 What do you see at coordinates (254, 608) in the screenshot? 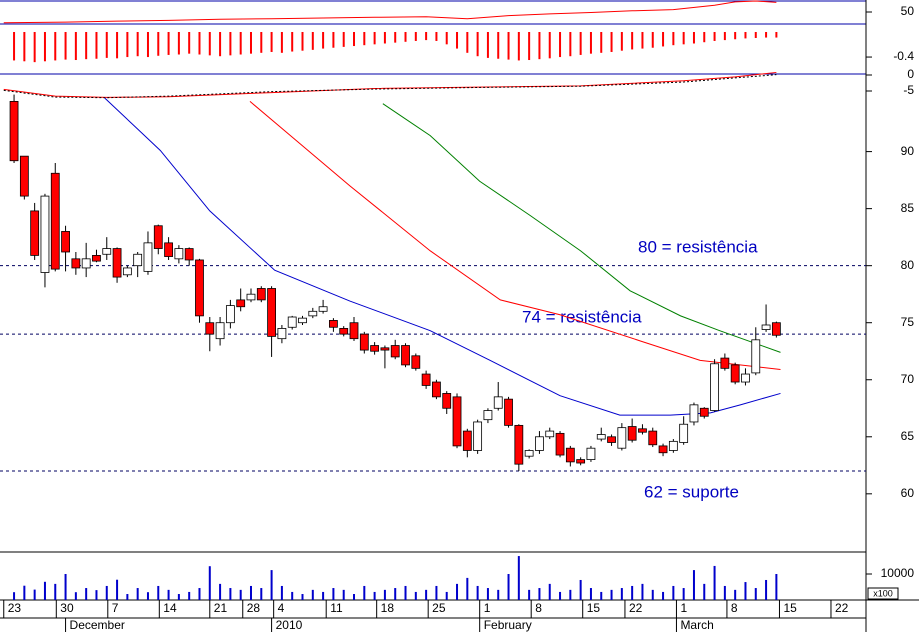
I see `x-tick-label: 28` at bounding box center [254, 608].